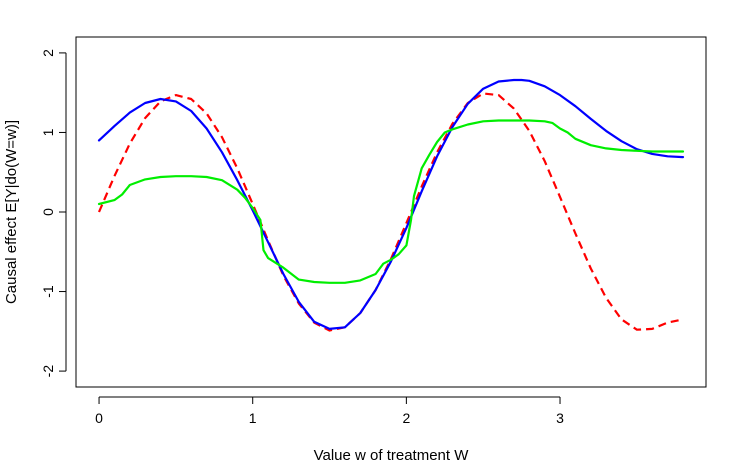 Image resolution: width=744 pixels, height=465 pixels. Describe the element at coordinates (392, 455) in the screenshot. I see `x-axis-title: Value w of treatment W` at that location.